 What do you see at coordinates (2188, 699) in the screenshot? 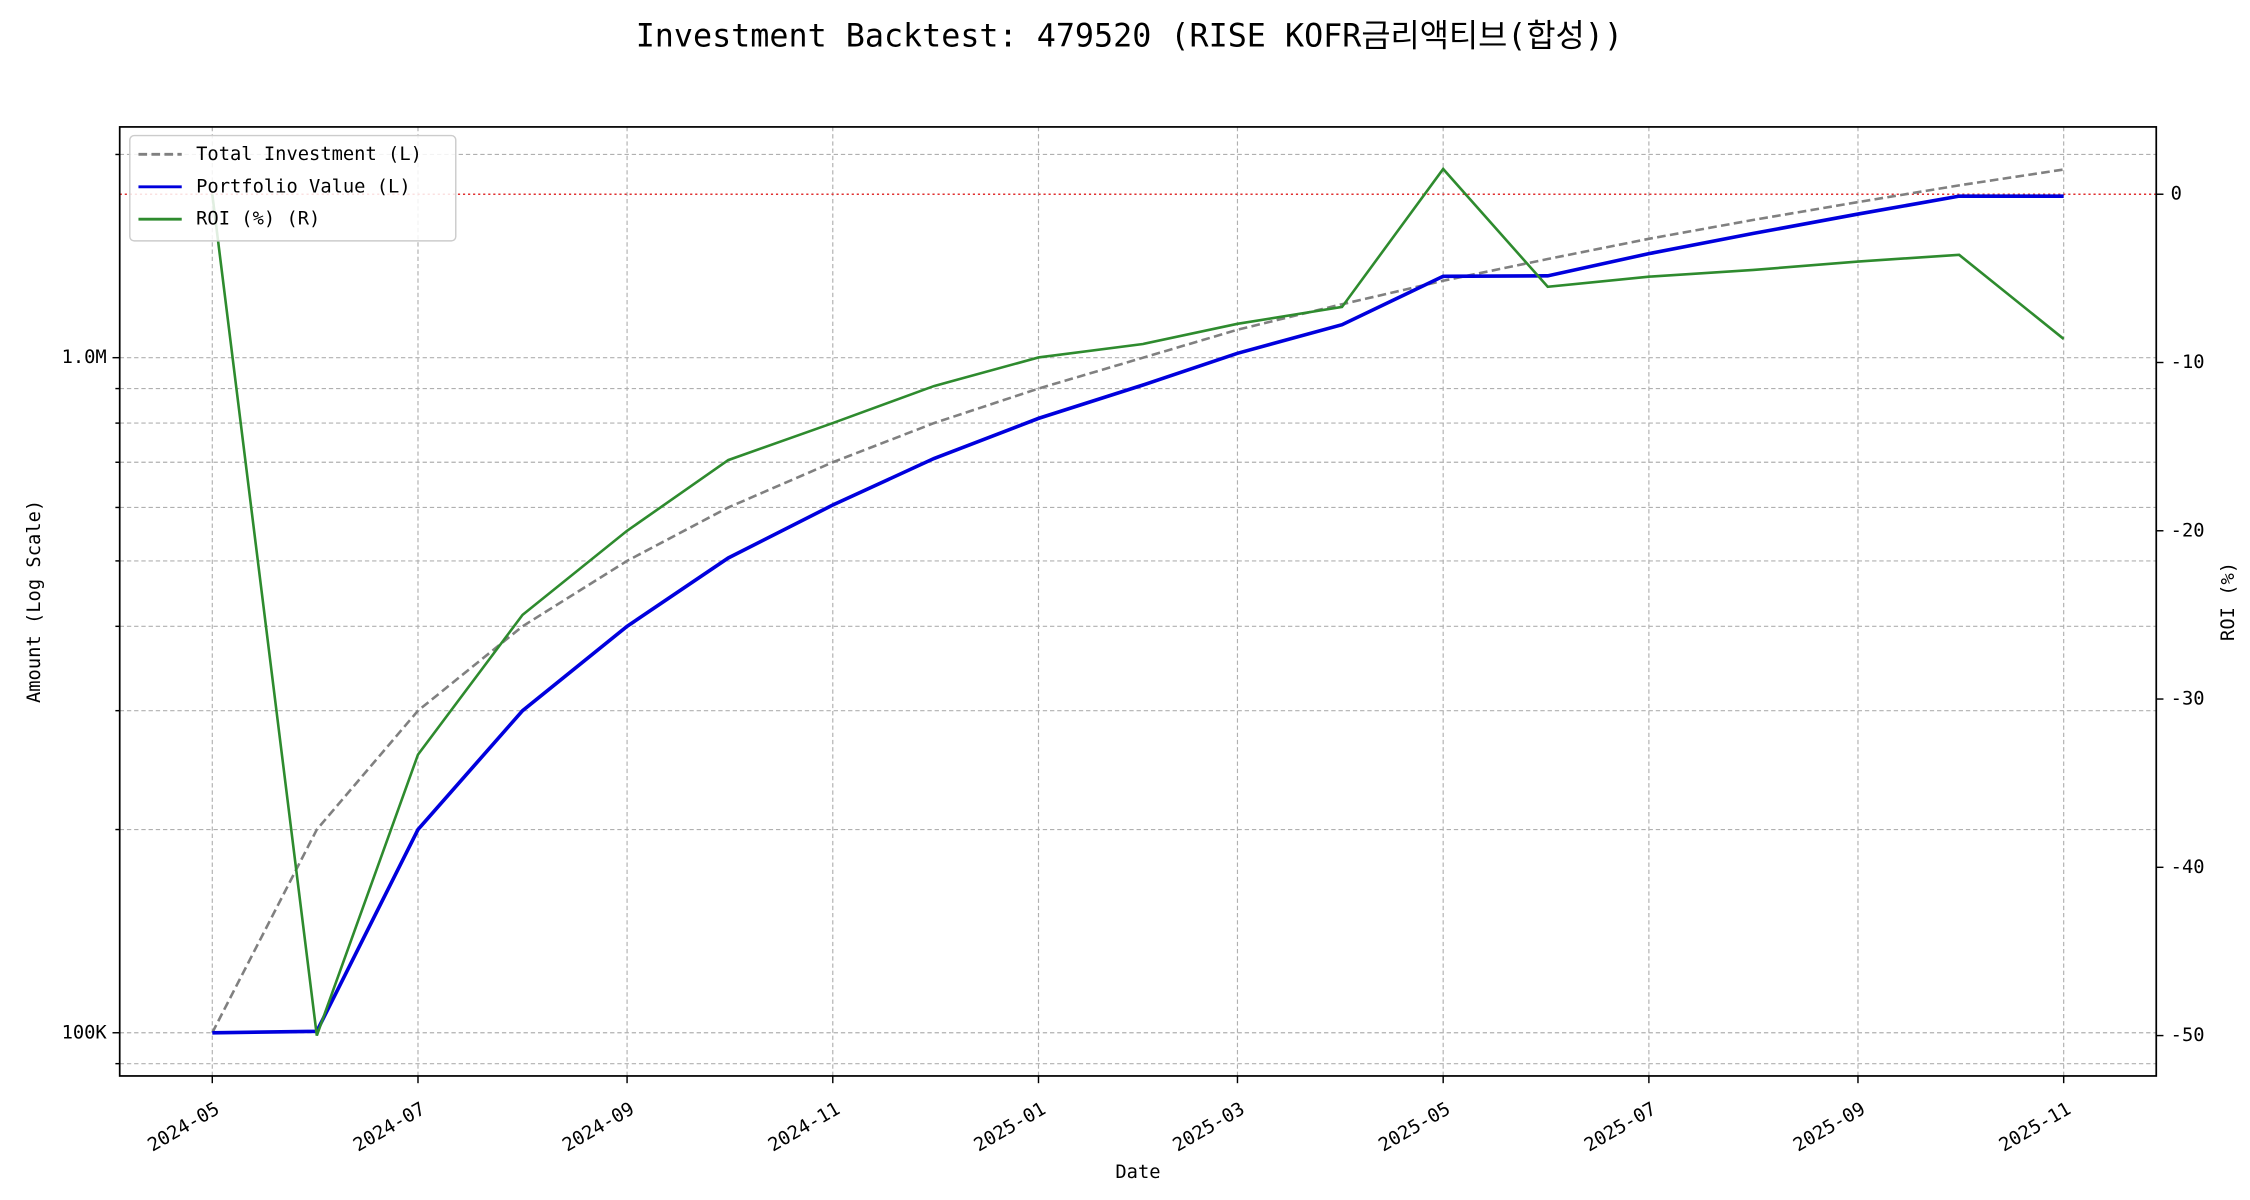
I see `y2-tick-label: -30` at bounding box center [2188, 699].